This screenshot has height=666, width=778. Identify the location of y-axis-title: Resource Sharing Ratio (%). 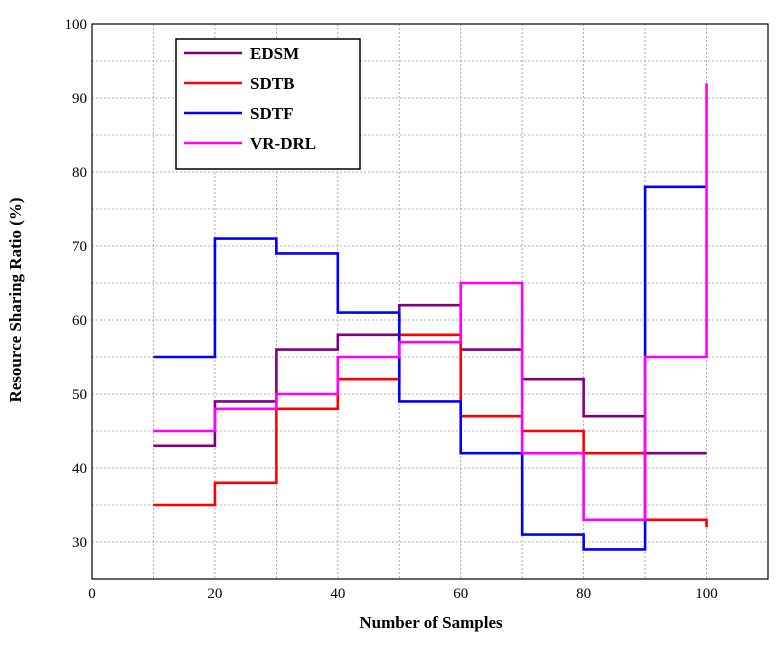
(15, 299).